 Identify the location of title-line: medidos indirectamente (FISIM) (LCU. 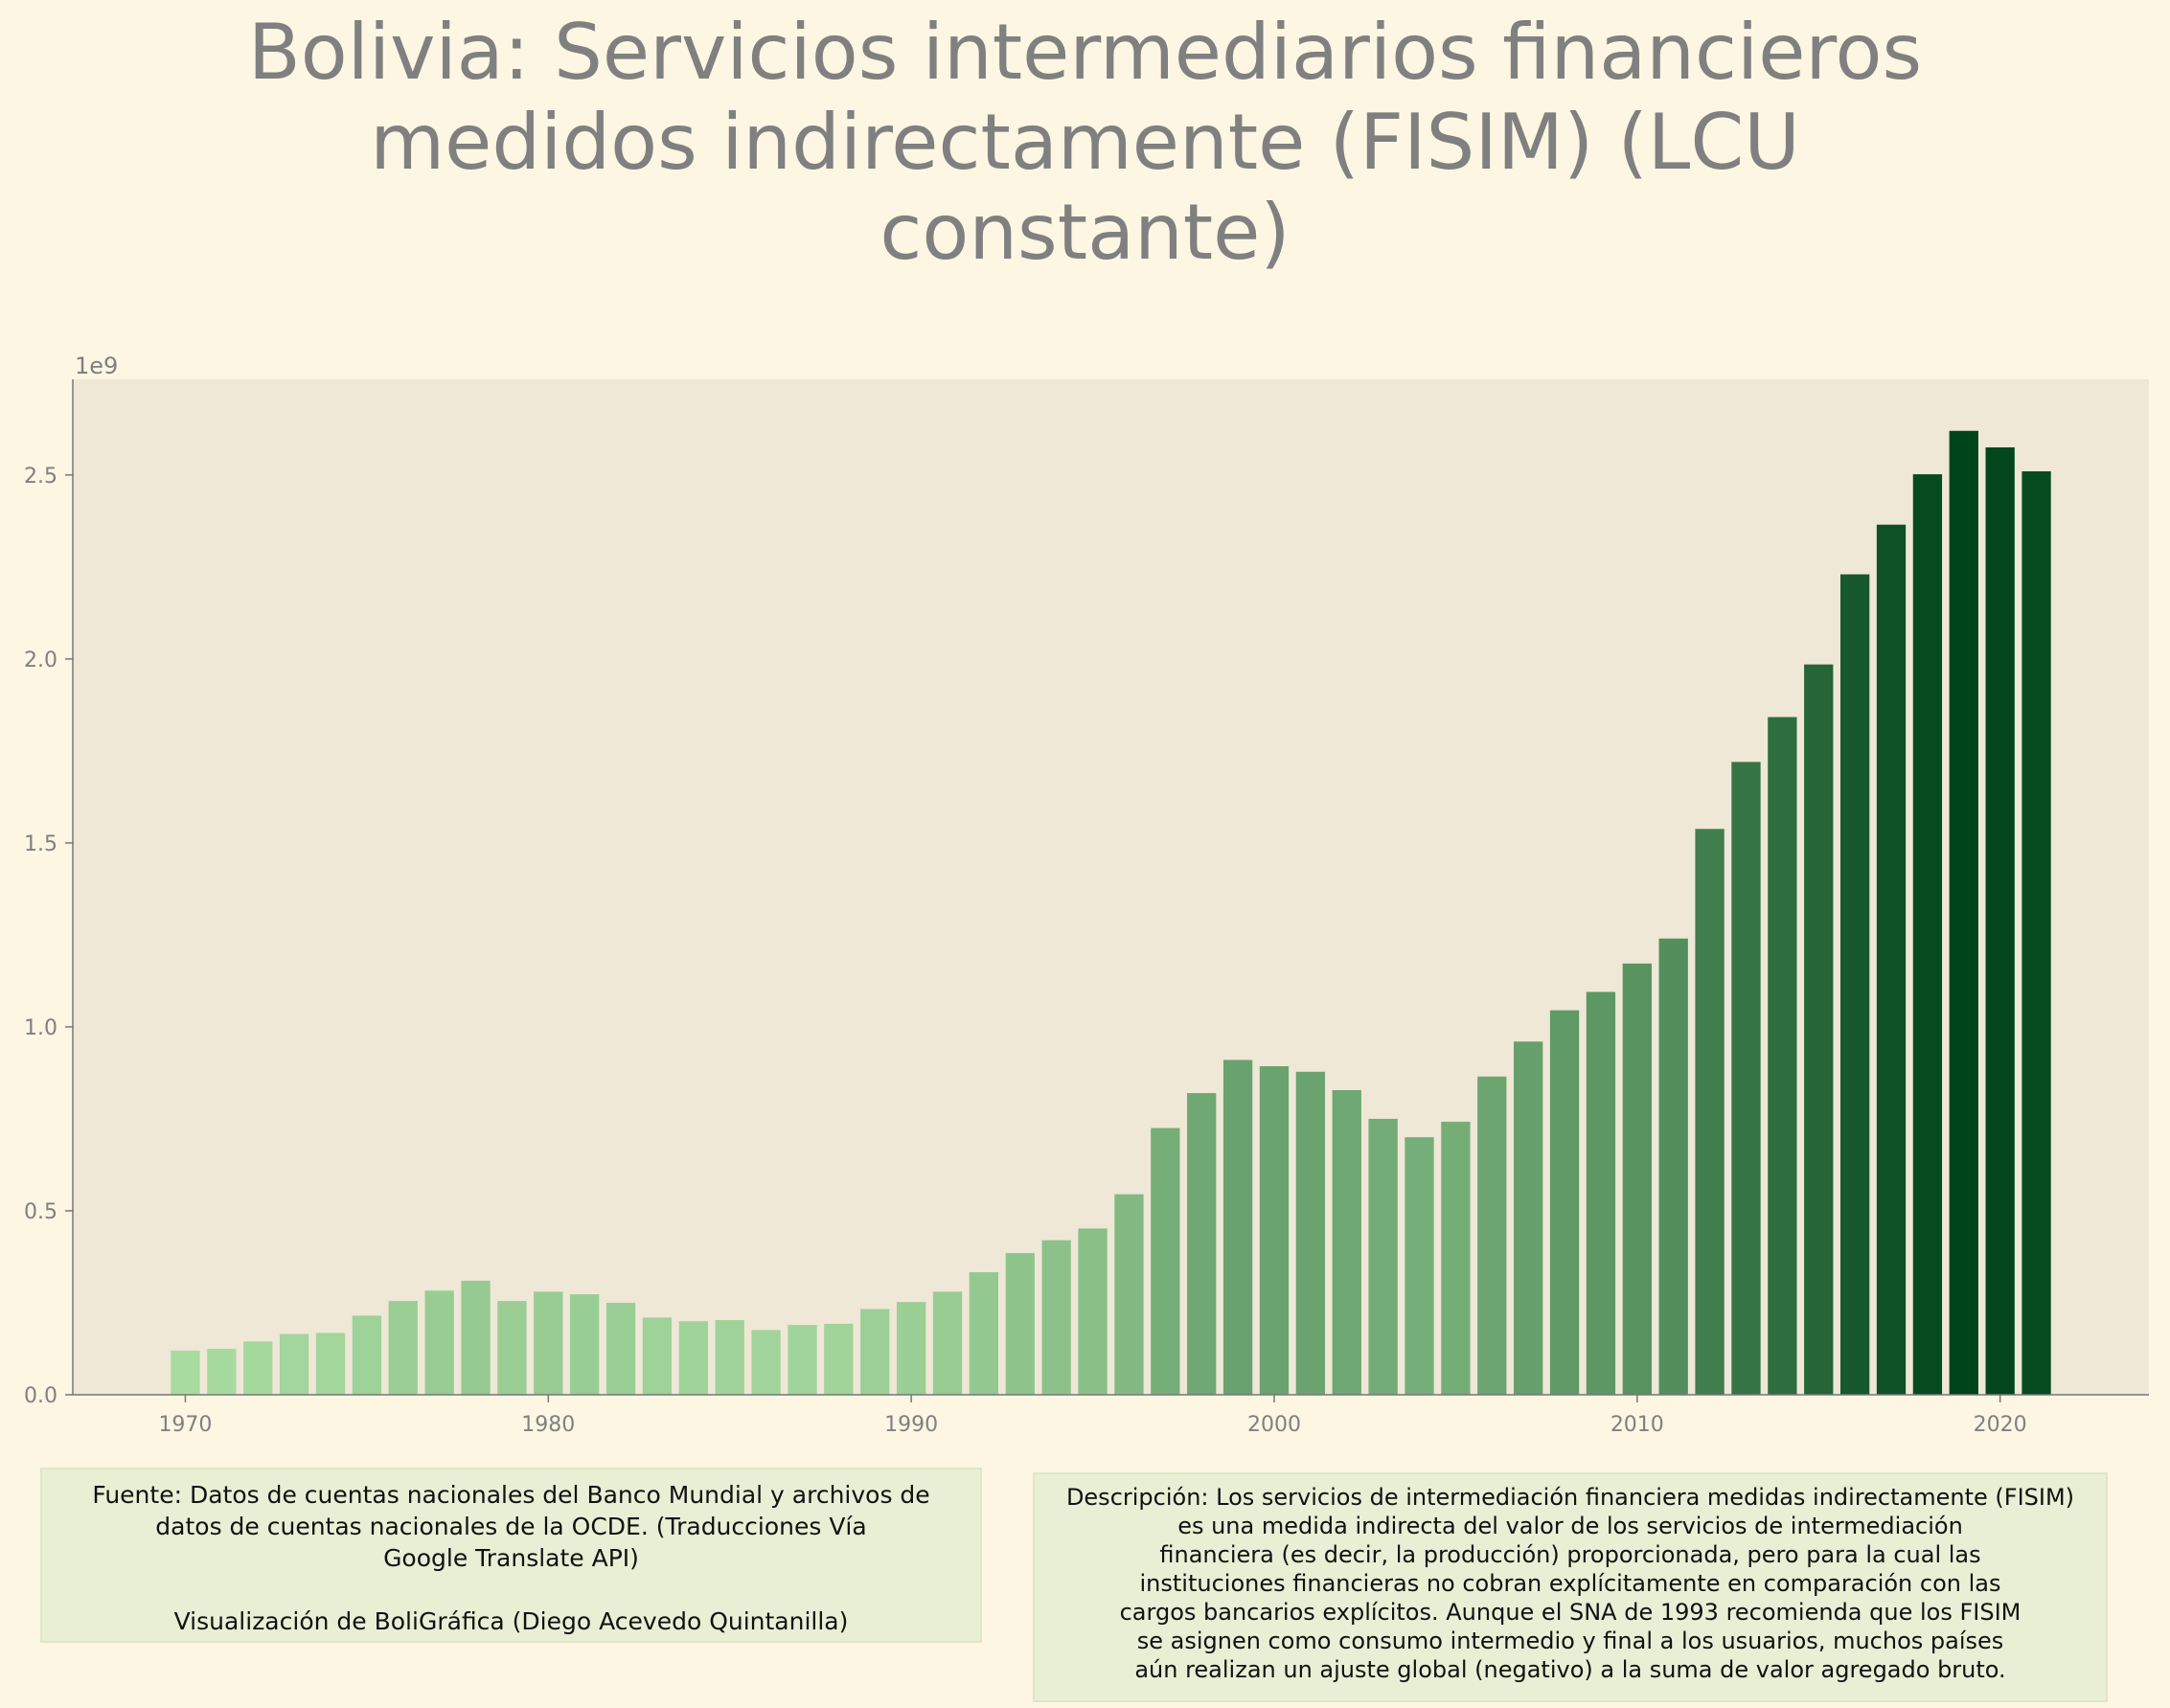
(1085, 142).